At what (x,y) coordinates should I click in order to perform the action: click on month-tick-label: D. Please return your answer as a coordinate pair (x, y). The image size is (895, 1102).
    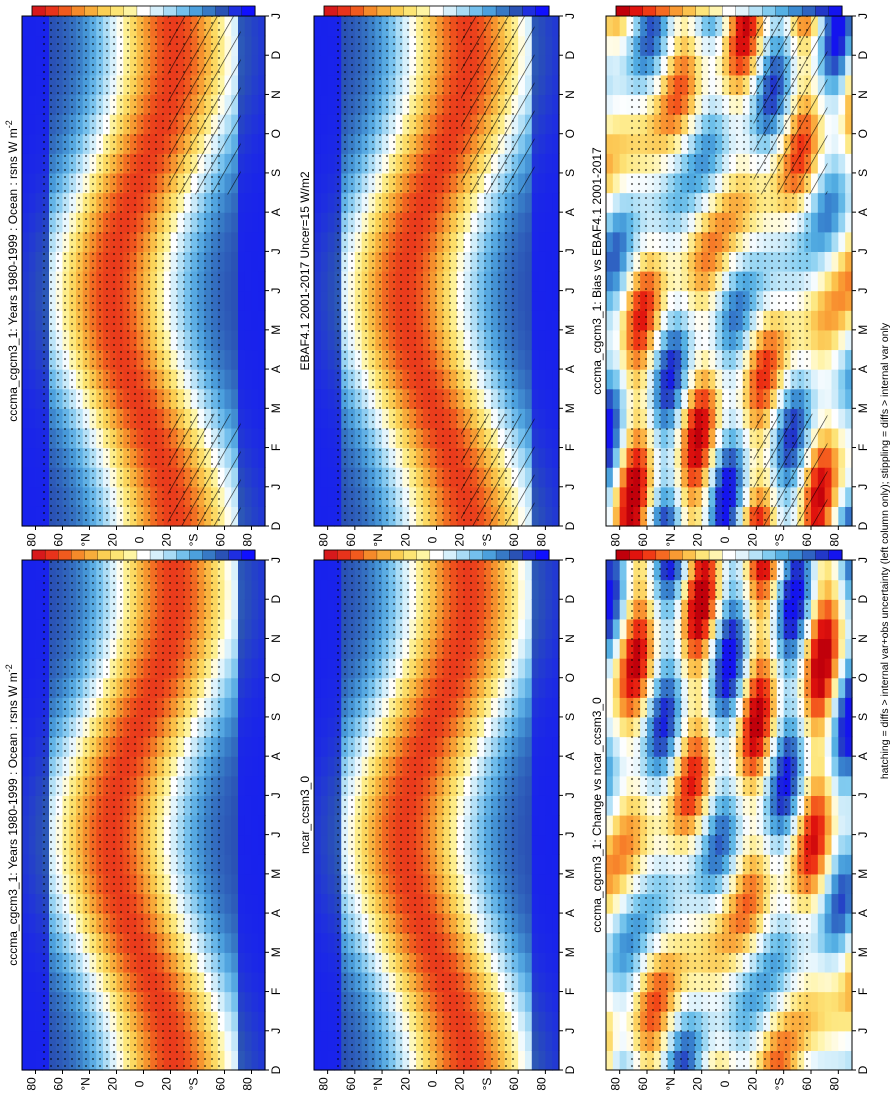
    Looking at the image, I should click on (276, 599).